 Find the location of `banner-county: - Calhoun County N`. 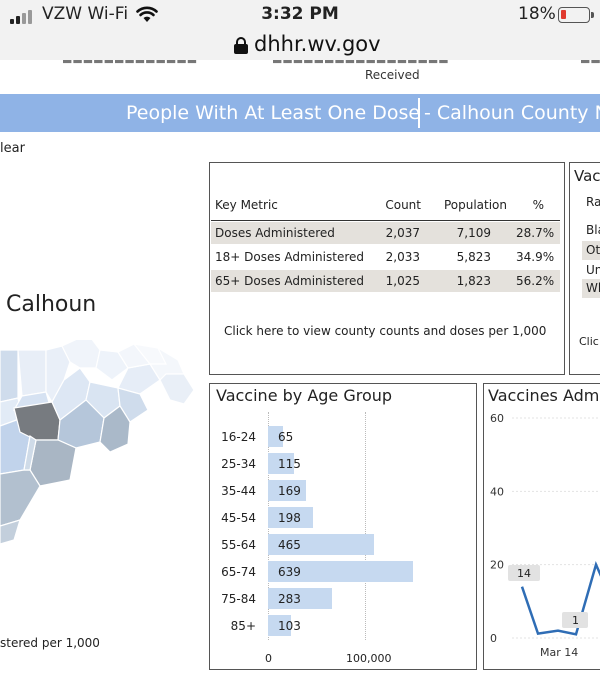

banner-county: - Calhoun County N is located at coordinates (512, 113).